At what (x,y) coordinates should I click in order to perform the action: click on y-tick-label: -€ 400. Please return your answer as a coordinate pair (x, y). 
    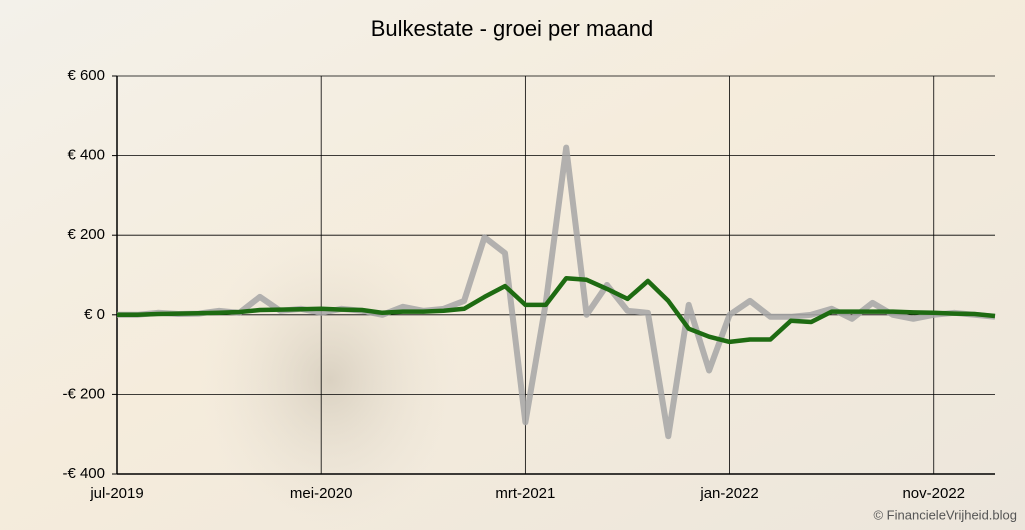
    Looking at the image, I should click on (83, 473).